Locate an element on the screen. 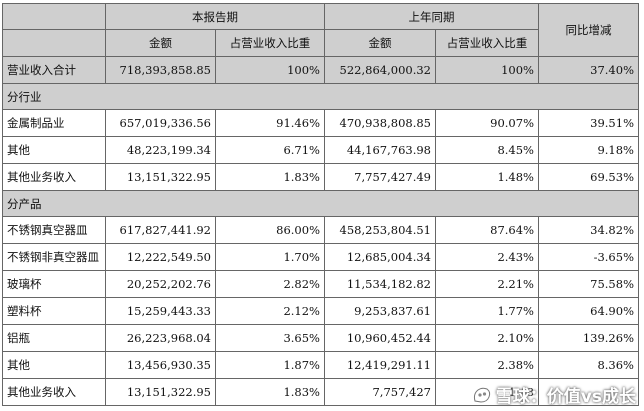  header-same-period-last-year: 上年同期 is located at coordinates (431, 16).